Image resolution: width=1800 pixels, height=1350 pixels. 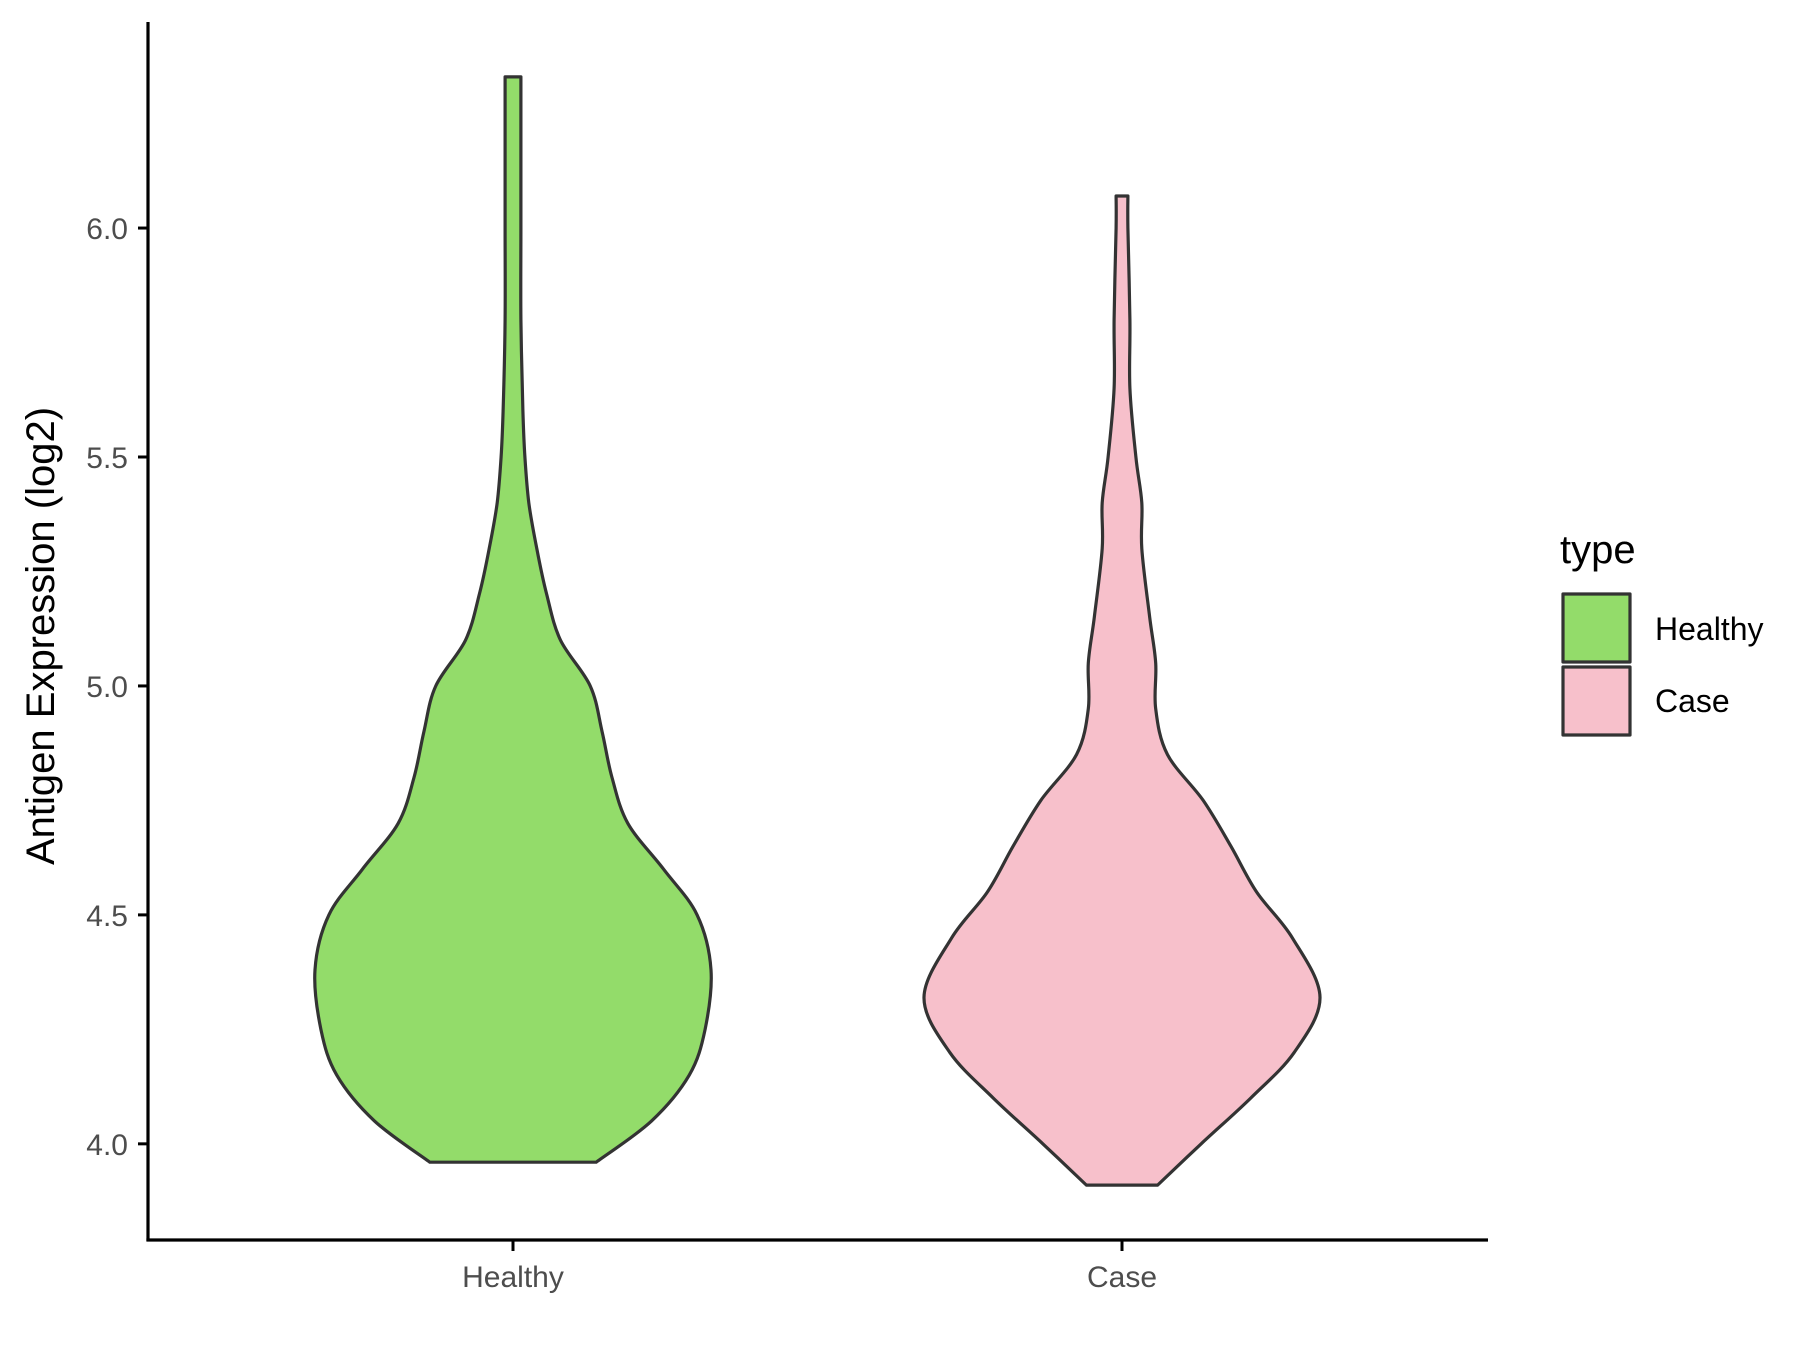 What do you see at coordinates (809, 1267) in the screenshot?
I see `x-axis-ticks: Healthy Case` at bounding box center [809, 1267].